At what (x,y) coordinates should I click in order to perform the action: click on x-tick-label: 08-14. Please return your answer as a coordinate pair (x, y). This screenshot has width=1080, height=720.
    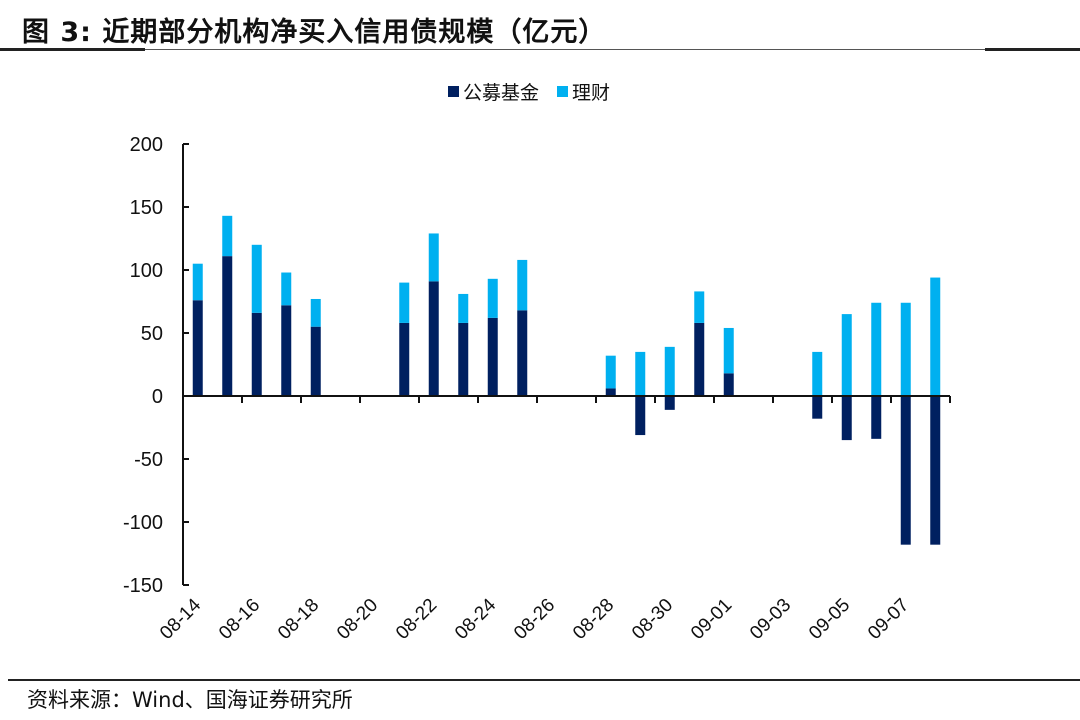
    Looking at the image, I should click on (181, 619).